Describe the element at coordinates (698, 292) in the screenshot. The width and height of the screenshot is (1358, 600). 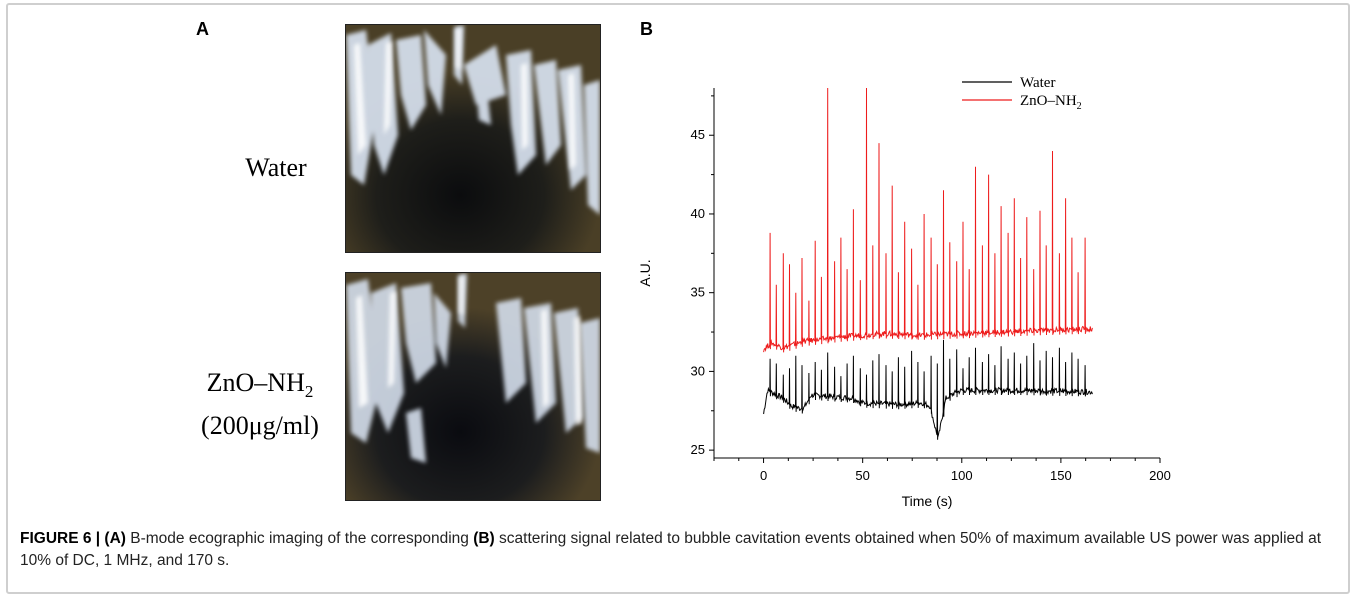
I see `y-tick-label: 35` at that location.